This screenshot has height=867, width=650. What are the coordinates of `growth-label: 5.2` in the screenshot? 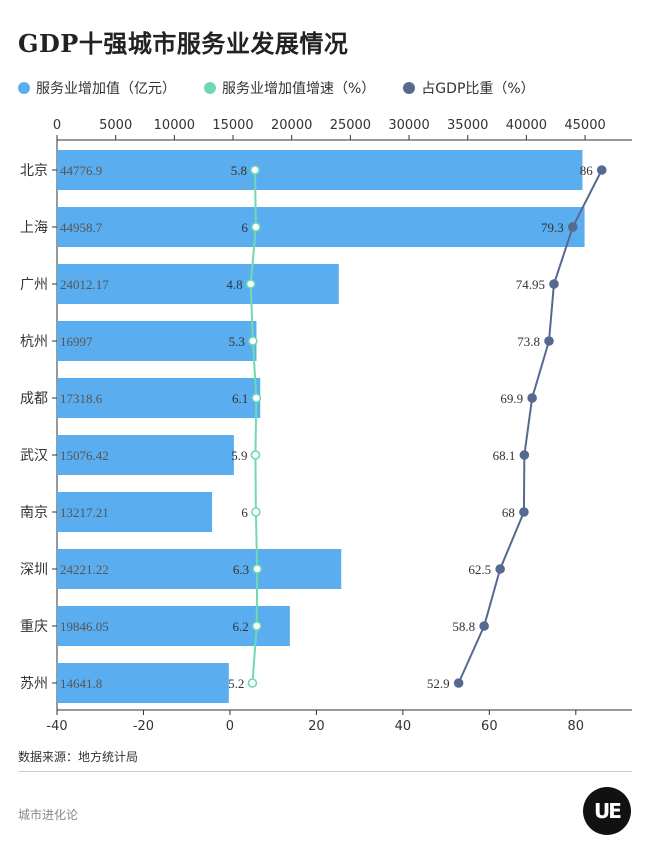 It's located at (236, 683).